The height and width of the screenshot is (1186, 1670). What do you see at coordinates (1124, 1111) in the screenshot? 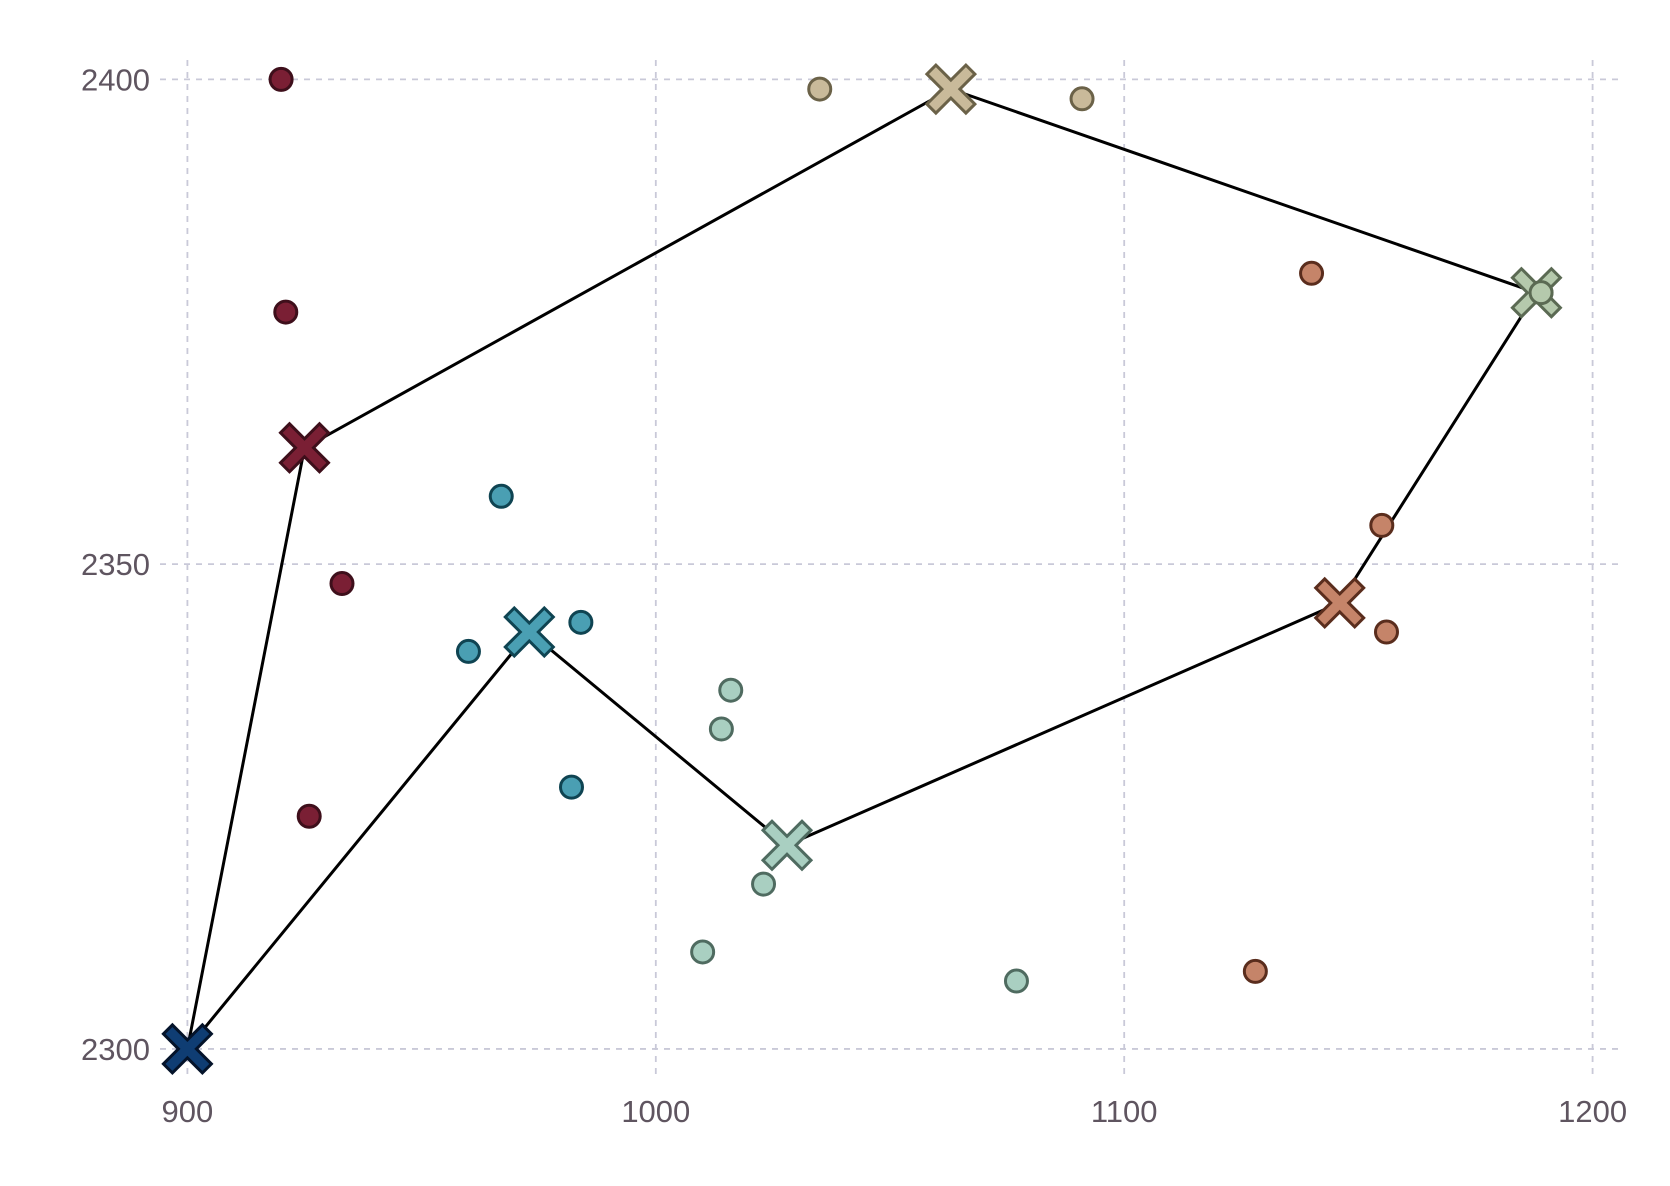
I see `x-tick-label: 1100` at bounding box center [1124, 1111].